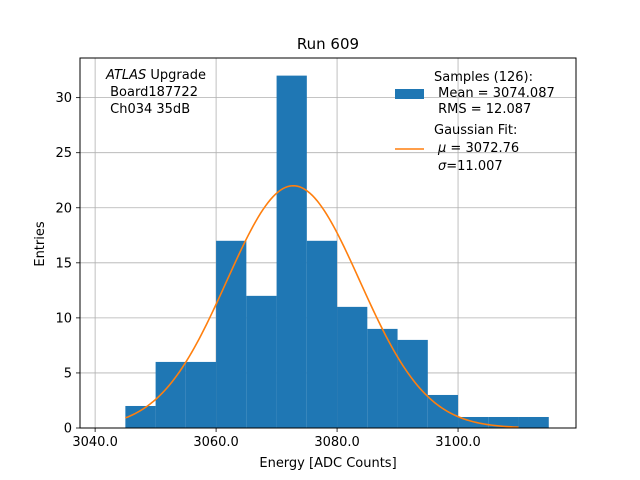  What do you see at coordinates (475, 130) in the screenshot?
I see `legend-fit-label: Gaussian Fit:` at bounding box center [475, 130].